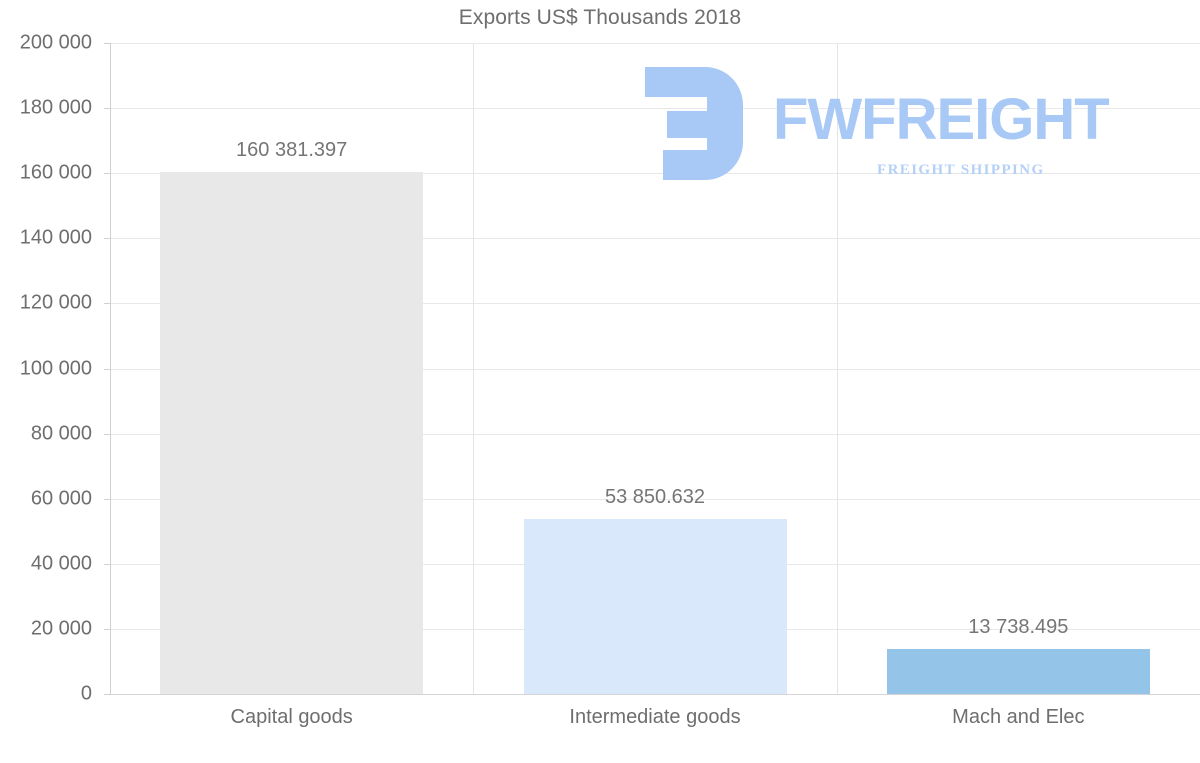 The image size is (1200, 763). What do you see at coordinates (86, 693) in the screenshot?
I see `y-axis-tick-label: 0` at bounding box center [86, 693].